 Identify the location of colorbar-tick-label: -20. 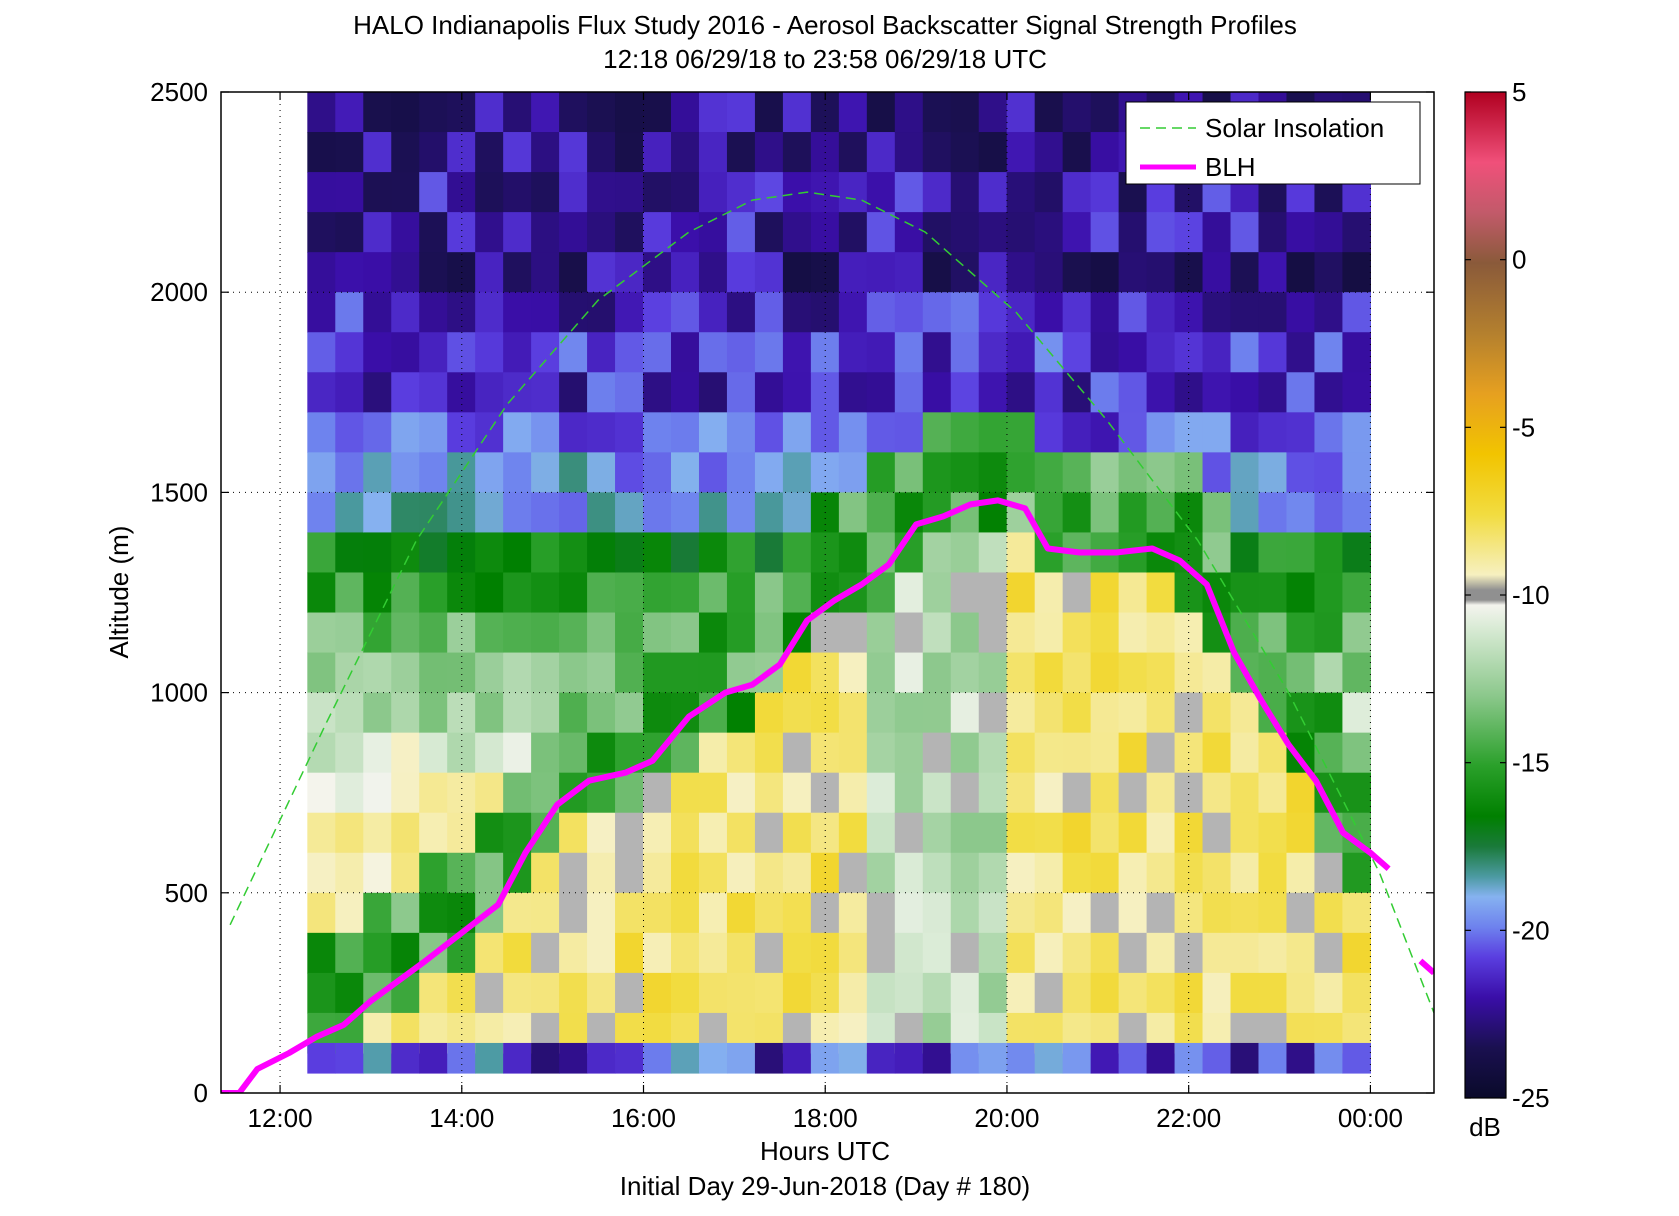
(1531, 930).